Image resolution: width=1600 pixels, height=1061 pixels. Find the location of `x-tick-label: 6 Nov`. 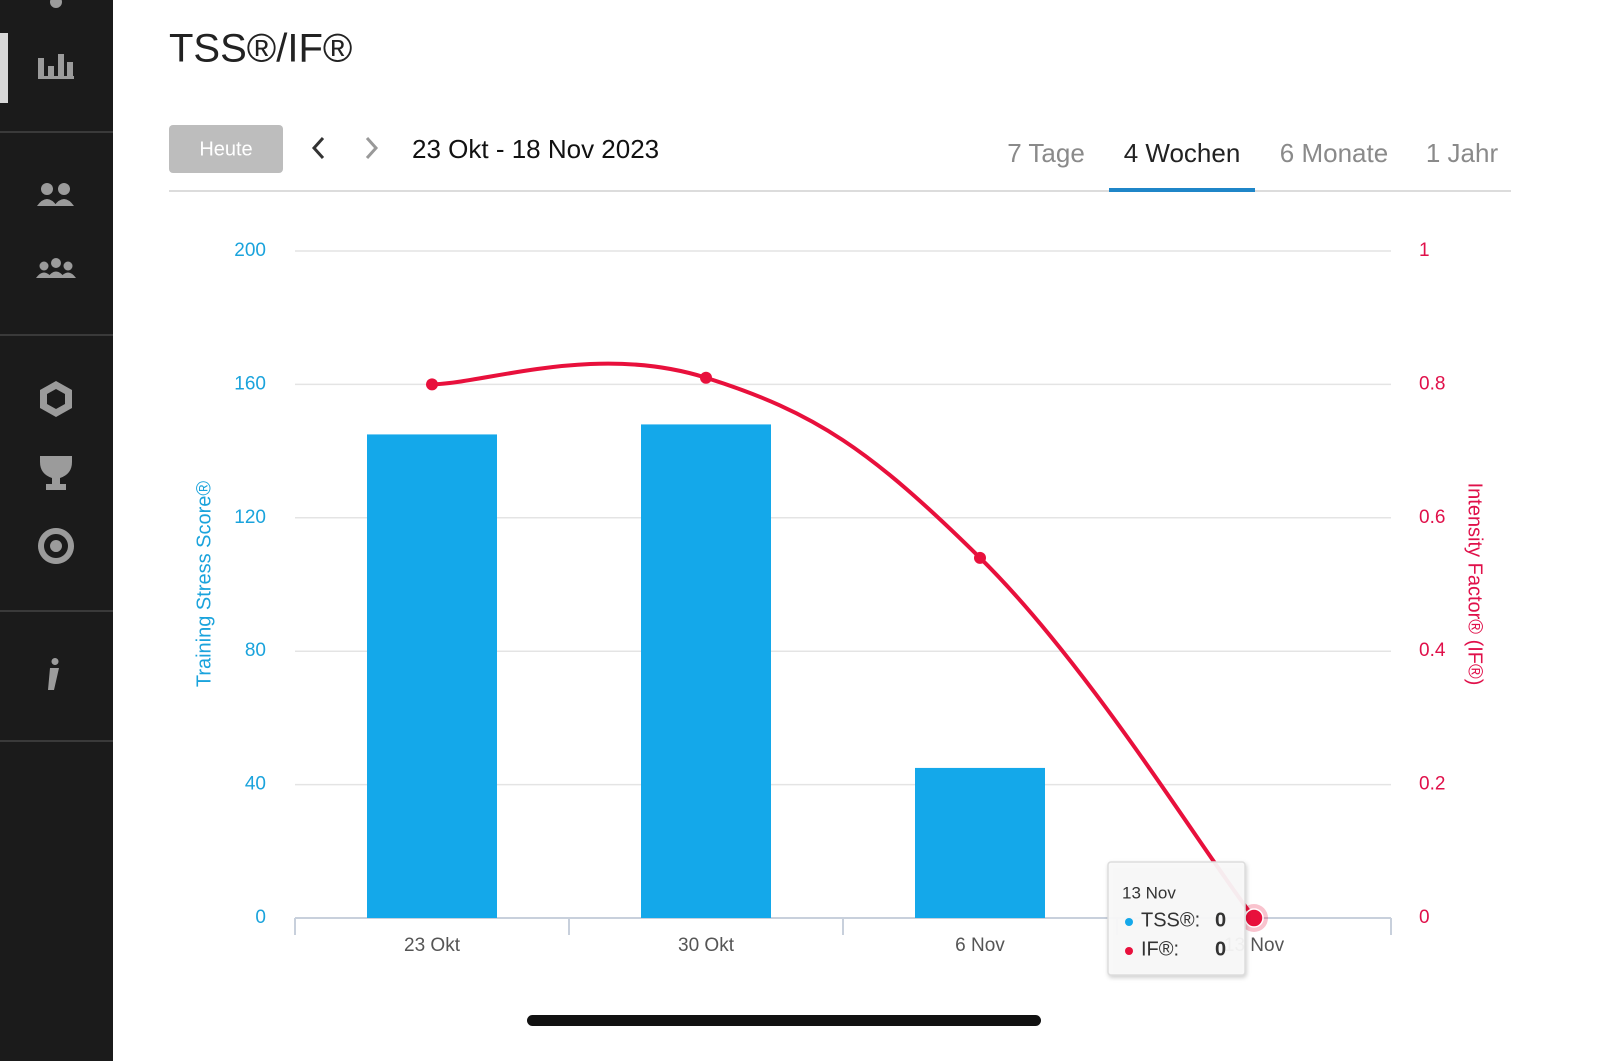

x-tick-label: 6 Nov is located at coordinates (980, 945).